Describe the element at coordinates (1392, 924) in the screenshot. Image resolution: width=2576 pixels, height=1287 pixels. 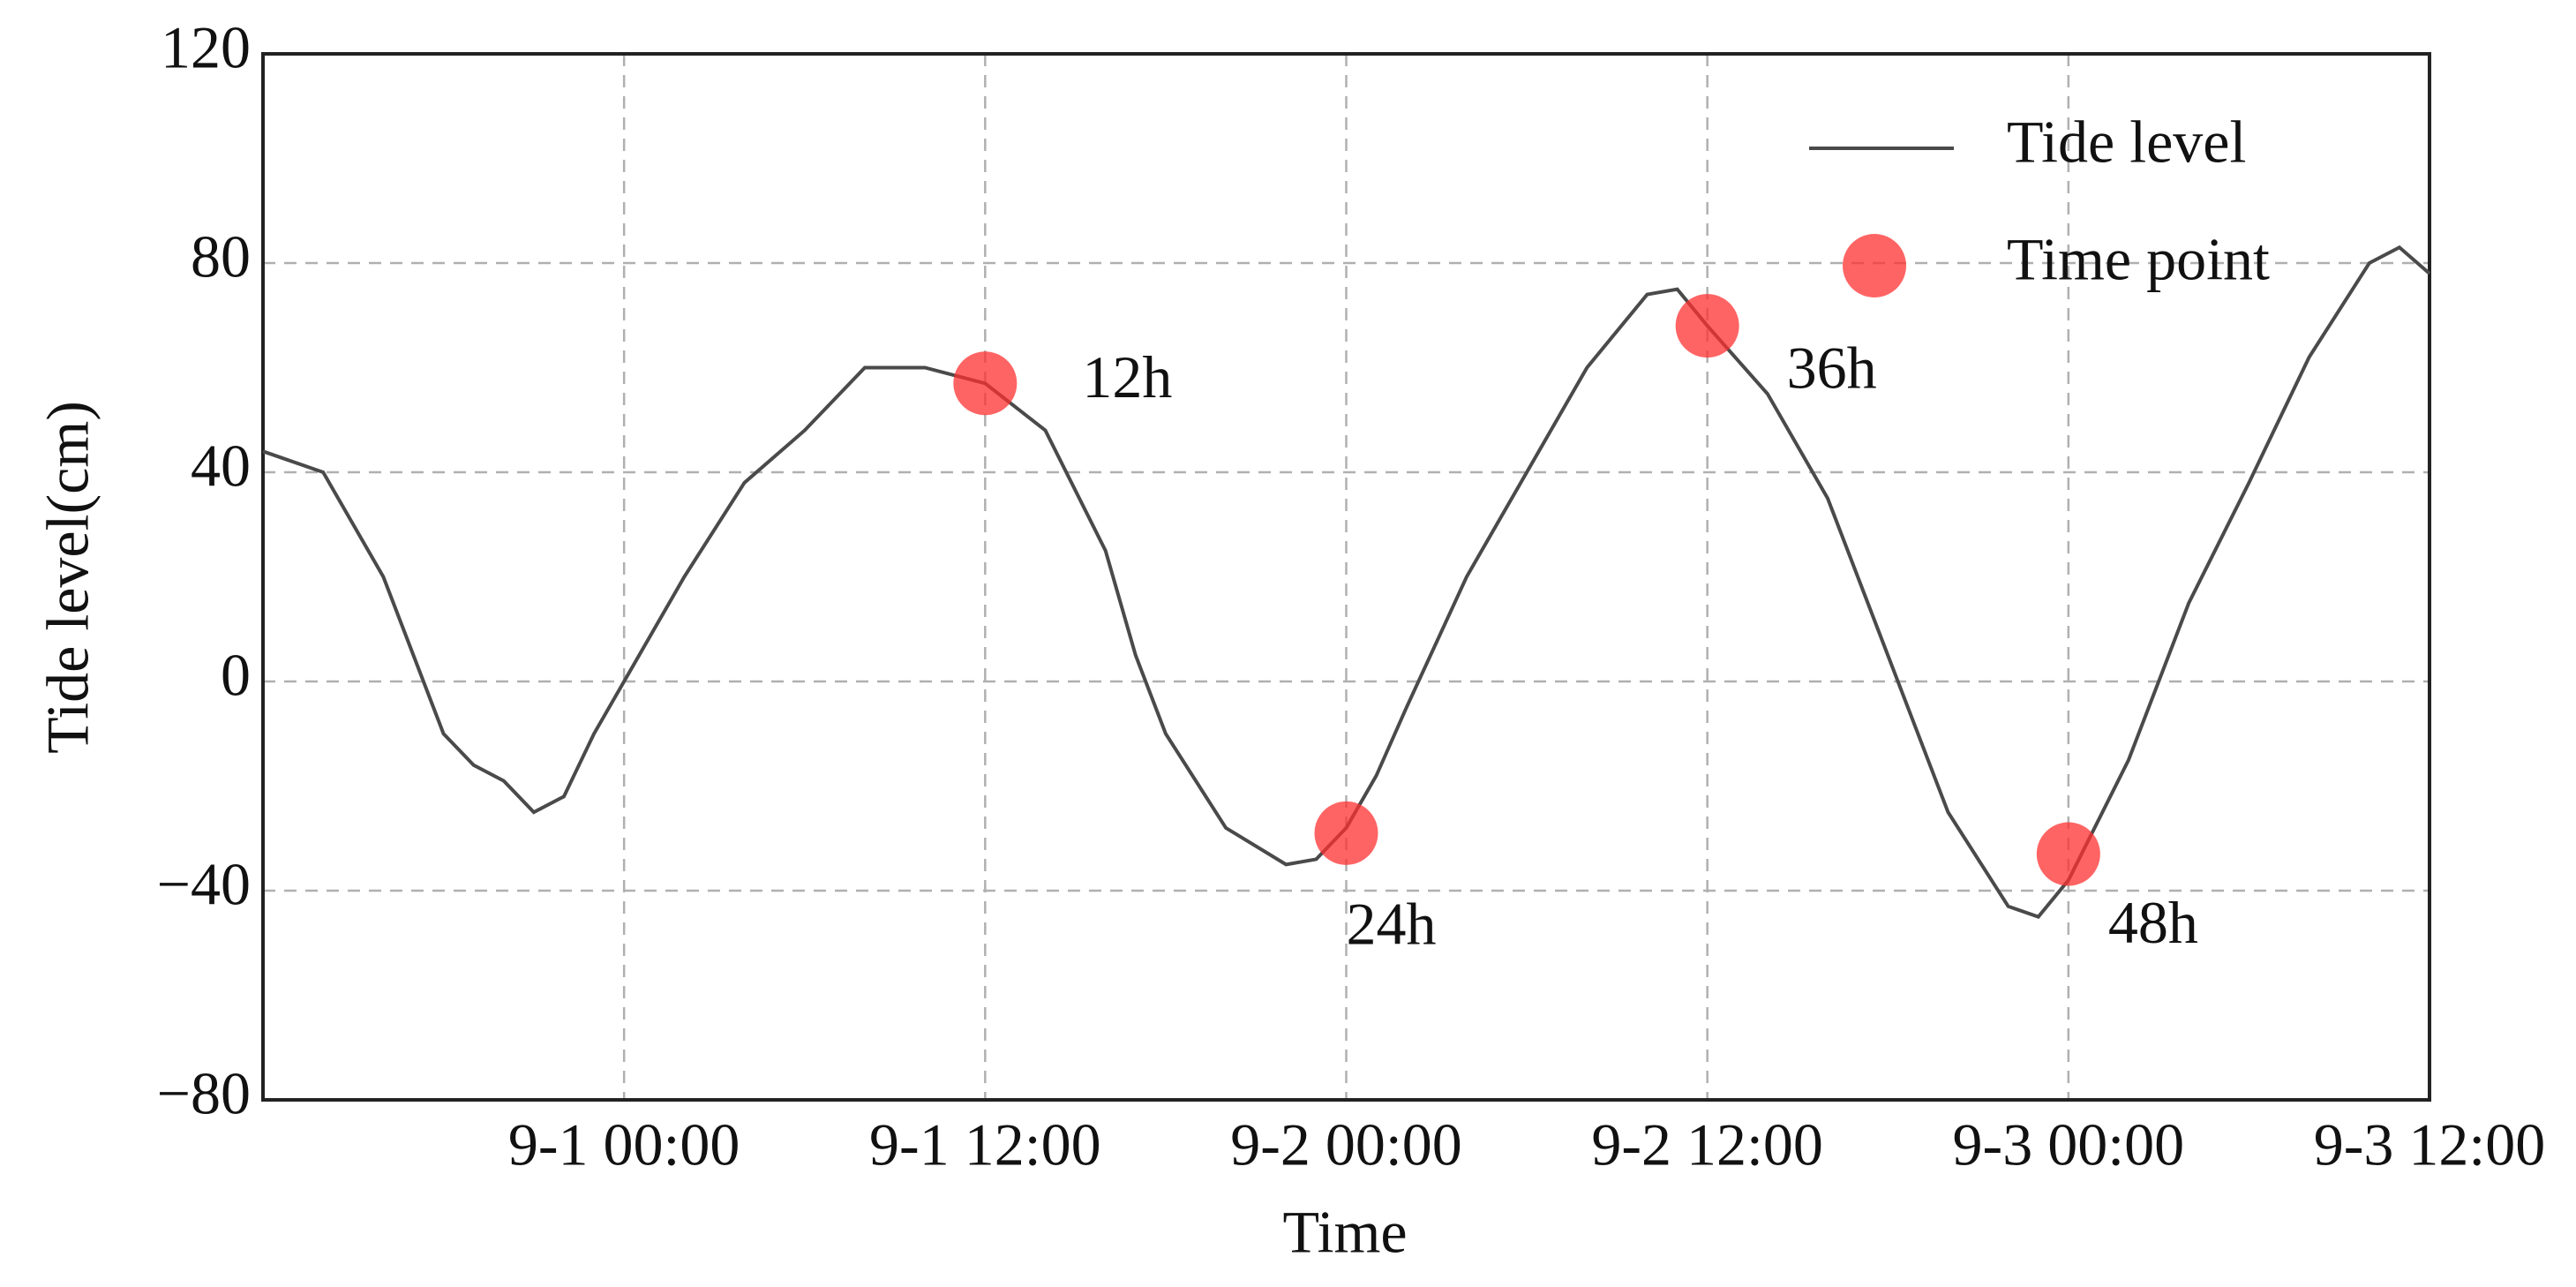
I see `point-label: 24h` at that location.